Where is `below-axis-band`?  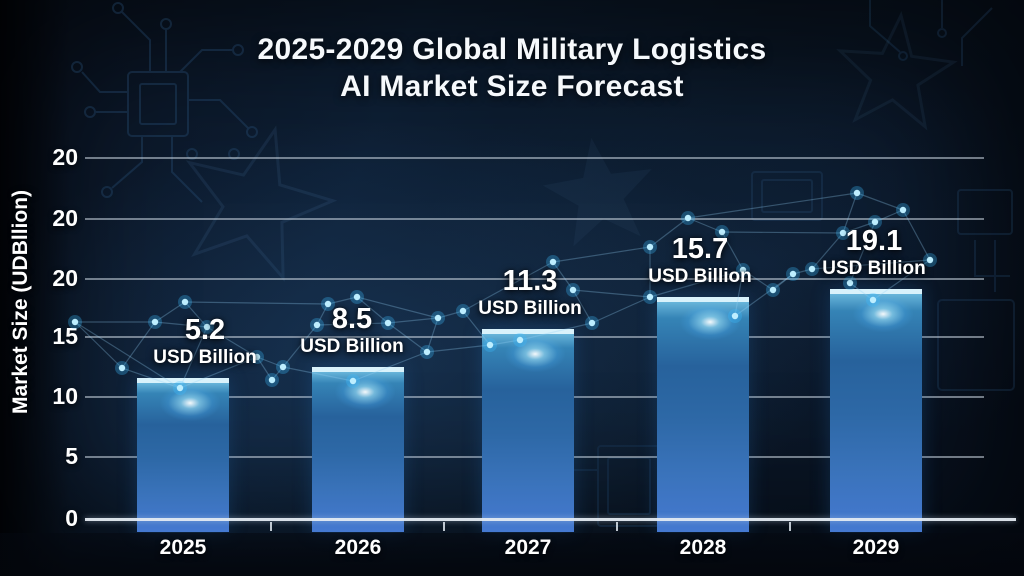
below-axis-band is located at coordinates (512, 554).